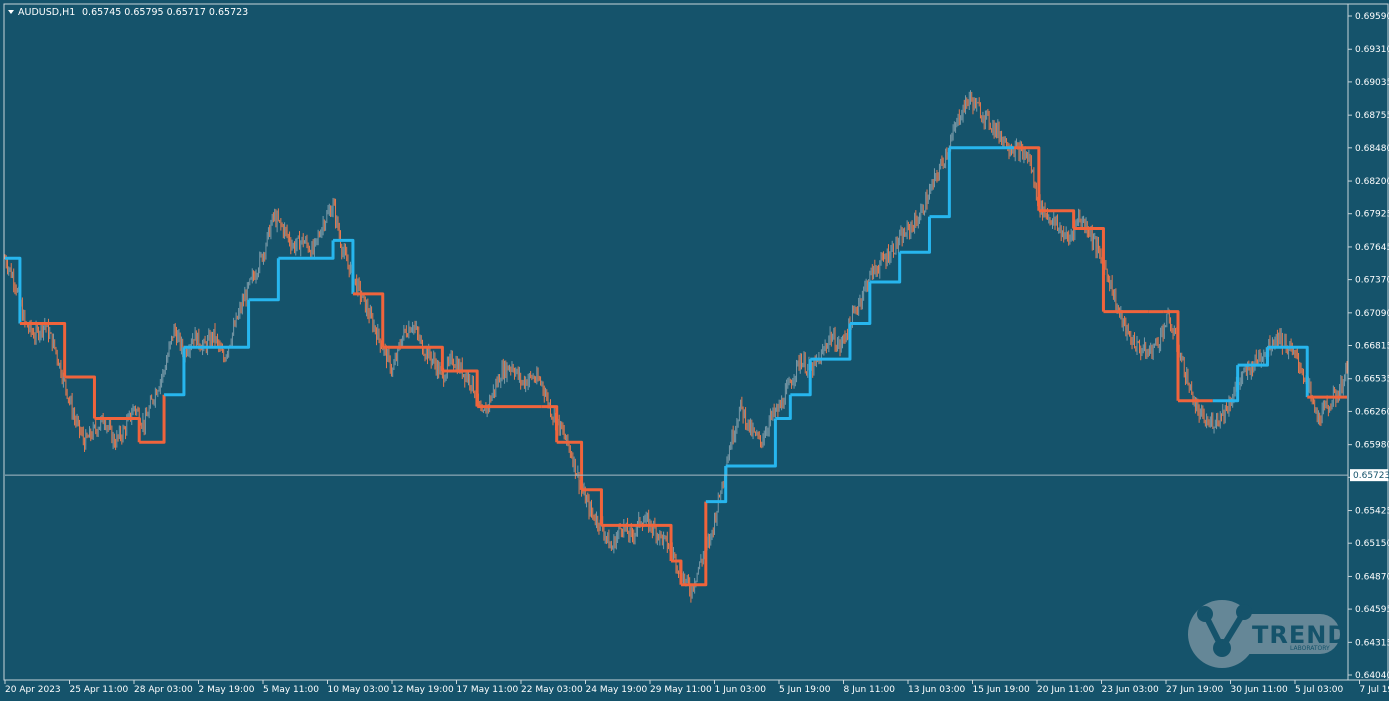  What do you see at coordinates (617, 690) in the screenshot?
I see `x-tick-label: 24 May 19:00` at bounding box center [617, 690].